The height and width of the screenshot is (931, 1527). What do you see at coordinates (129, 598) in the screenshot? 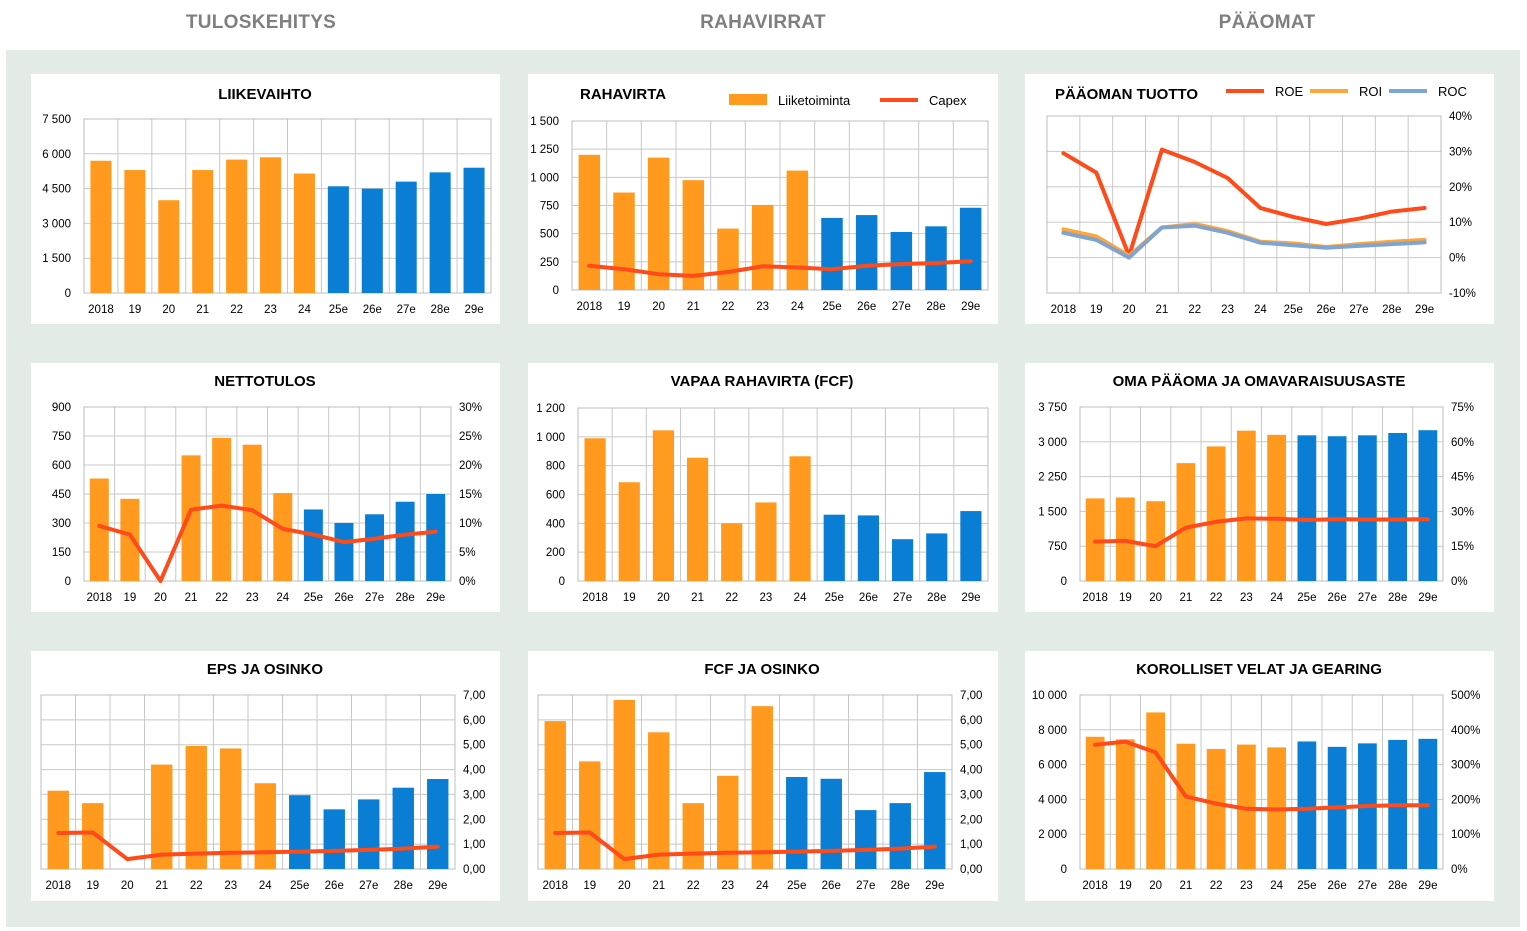
I see `x-axis-tick-label: 19` at bounding box center [129, 598].